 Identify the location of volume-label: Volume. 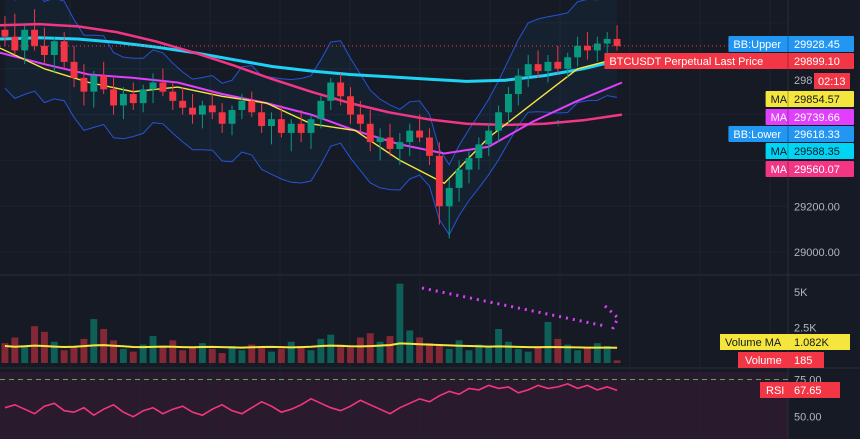
(763, 361).